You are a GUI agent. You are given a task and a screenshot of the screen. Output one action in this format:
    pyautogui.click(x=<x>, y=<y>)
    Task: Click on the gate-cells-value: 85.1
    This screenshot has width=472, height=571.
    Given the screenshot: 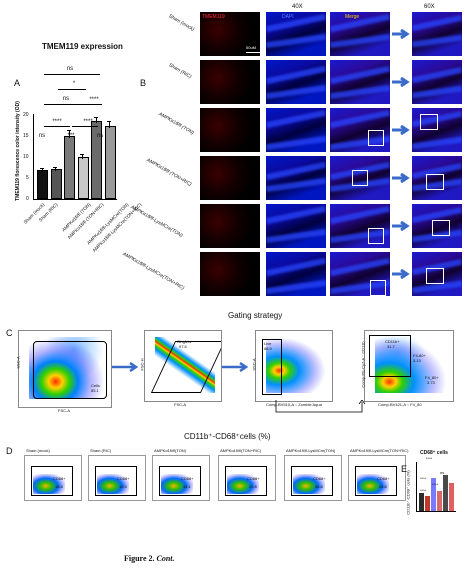 What is the action you would take?
    pyautogui.click(x=95, y=390)
    